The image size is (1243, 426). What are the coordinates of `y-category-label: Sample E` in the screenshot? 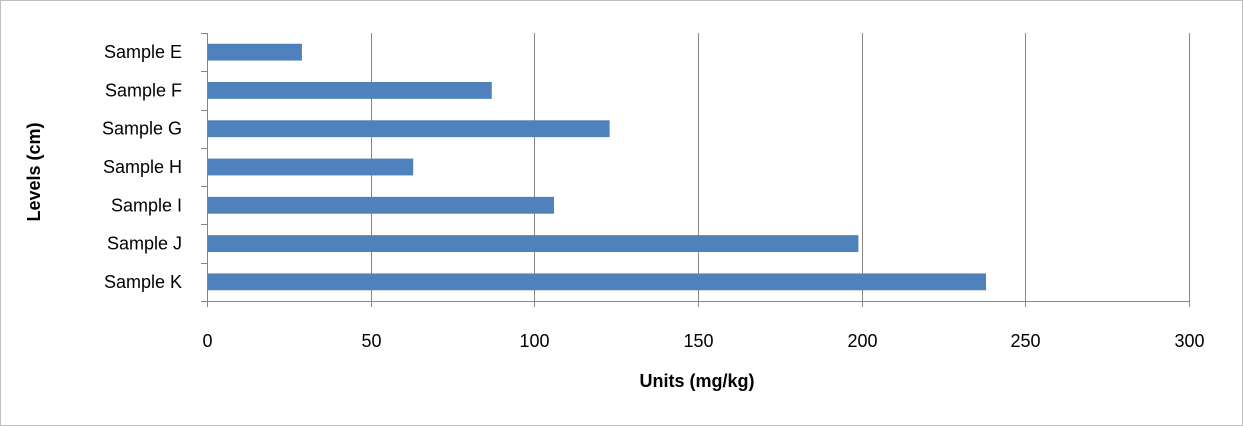 It's located at (143, 52).